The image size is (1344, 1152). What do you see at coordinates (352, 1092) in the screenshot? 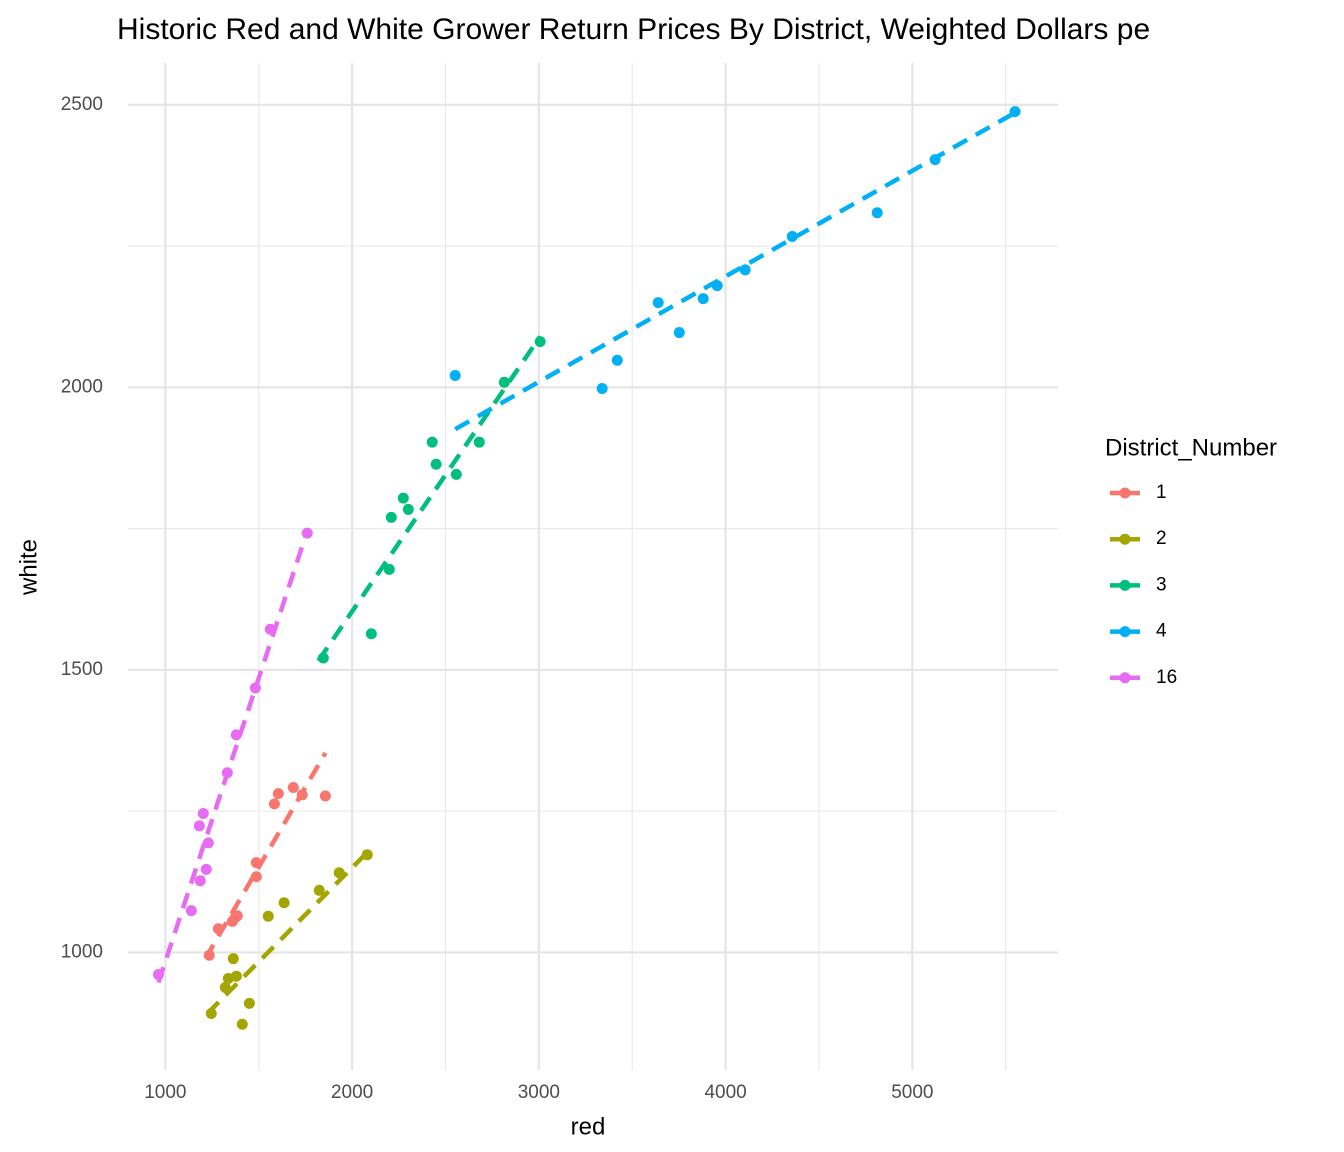
I see `x-tick-label: 2000` at bounding box center [352, 1092].